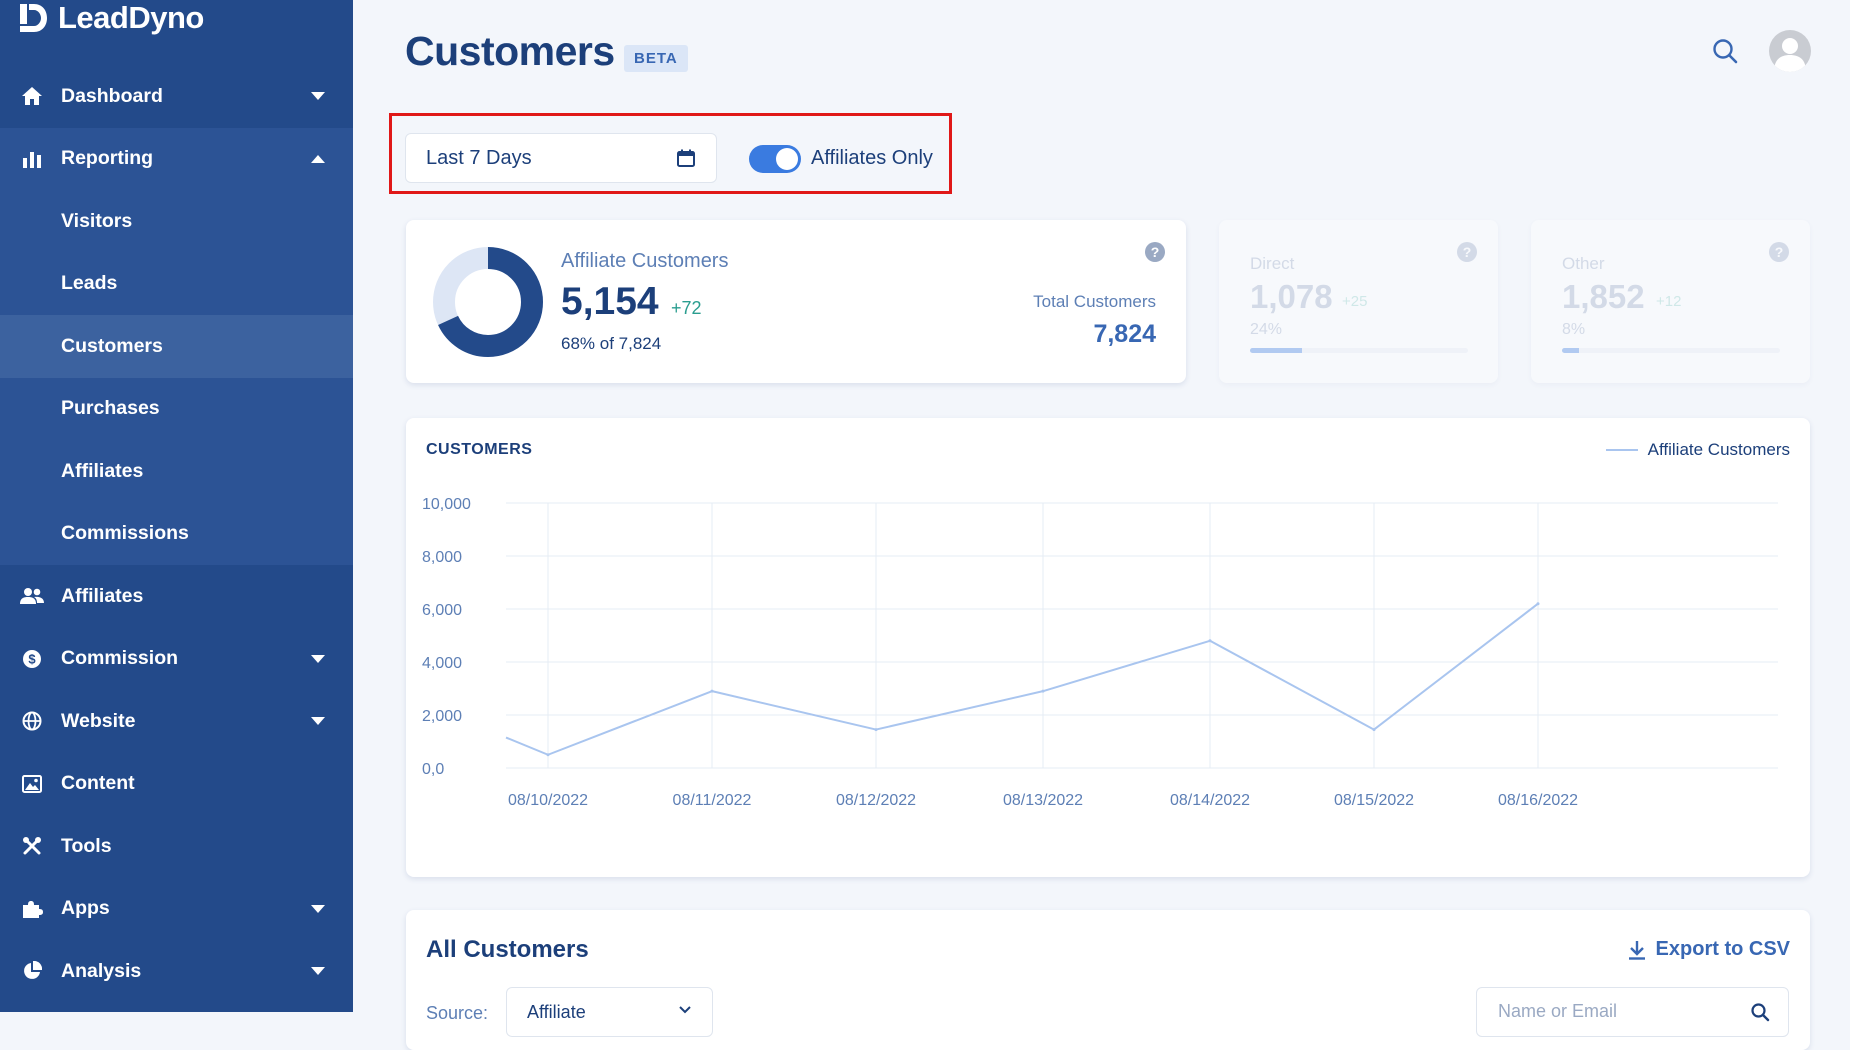  What do you see at coordinates (1603, 296) in the screenshot?
I see `stat-value: 1,852` at bounding box center [1603, 296].